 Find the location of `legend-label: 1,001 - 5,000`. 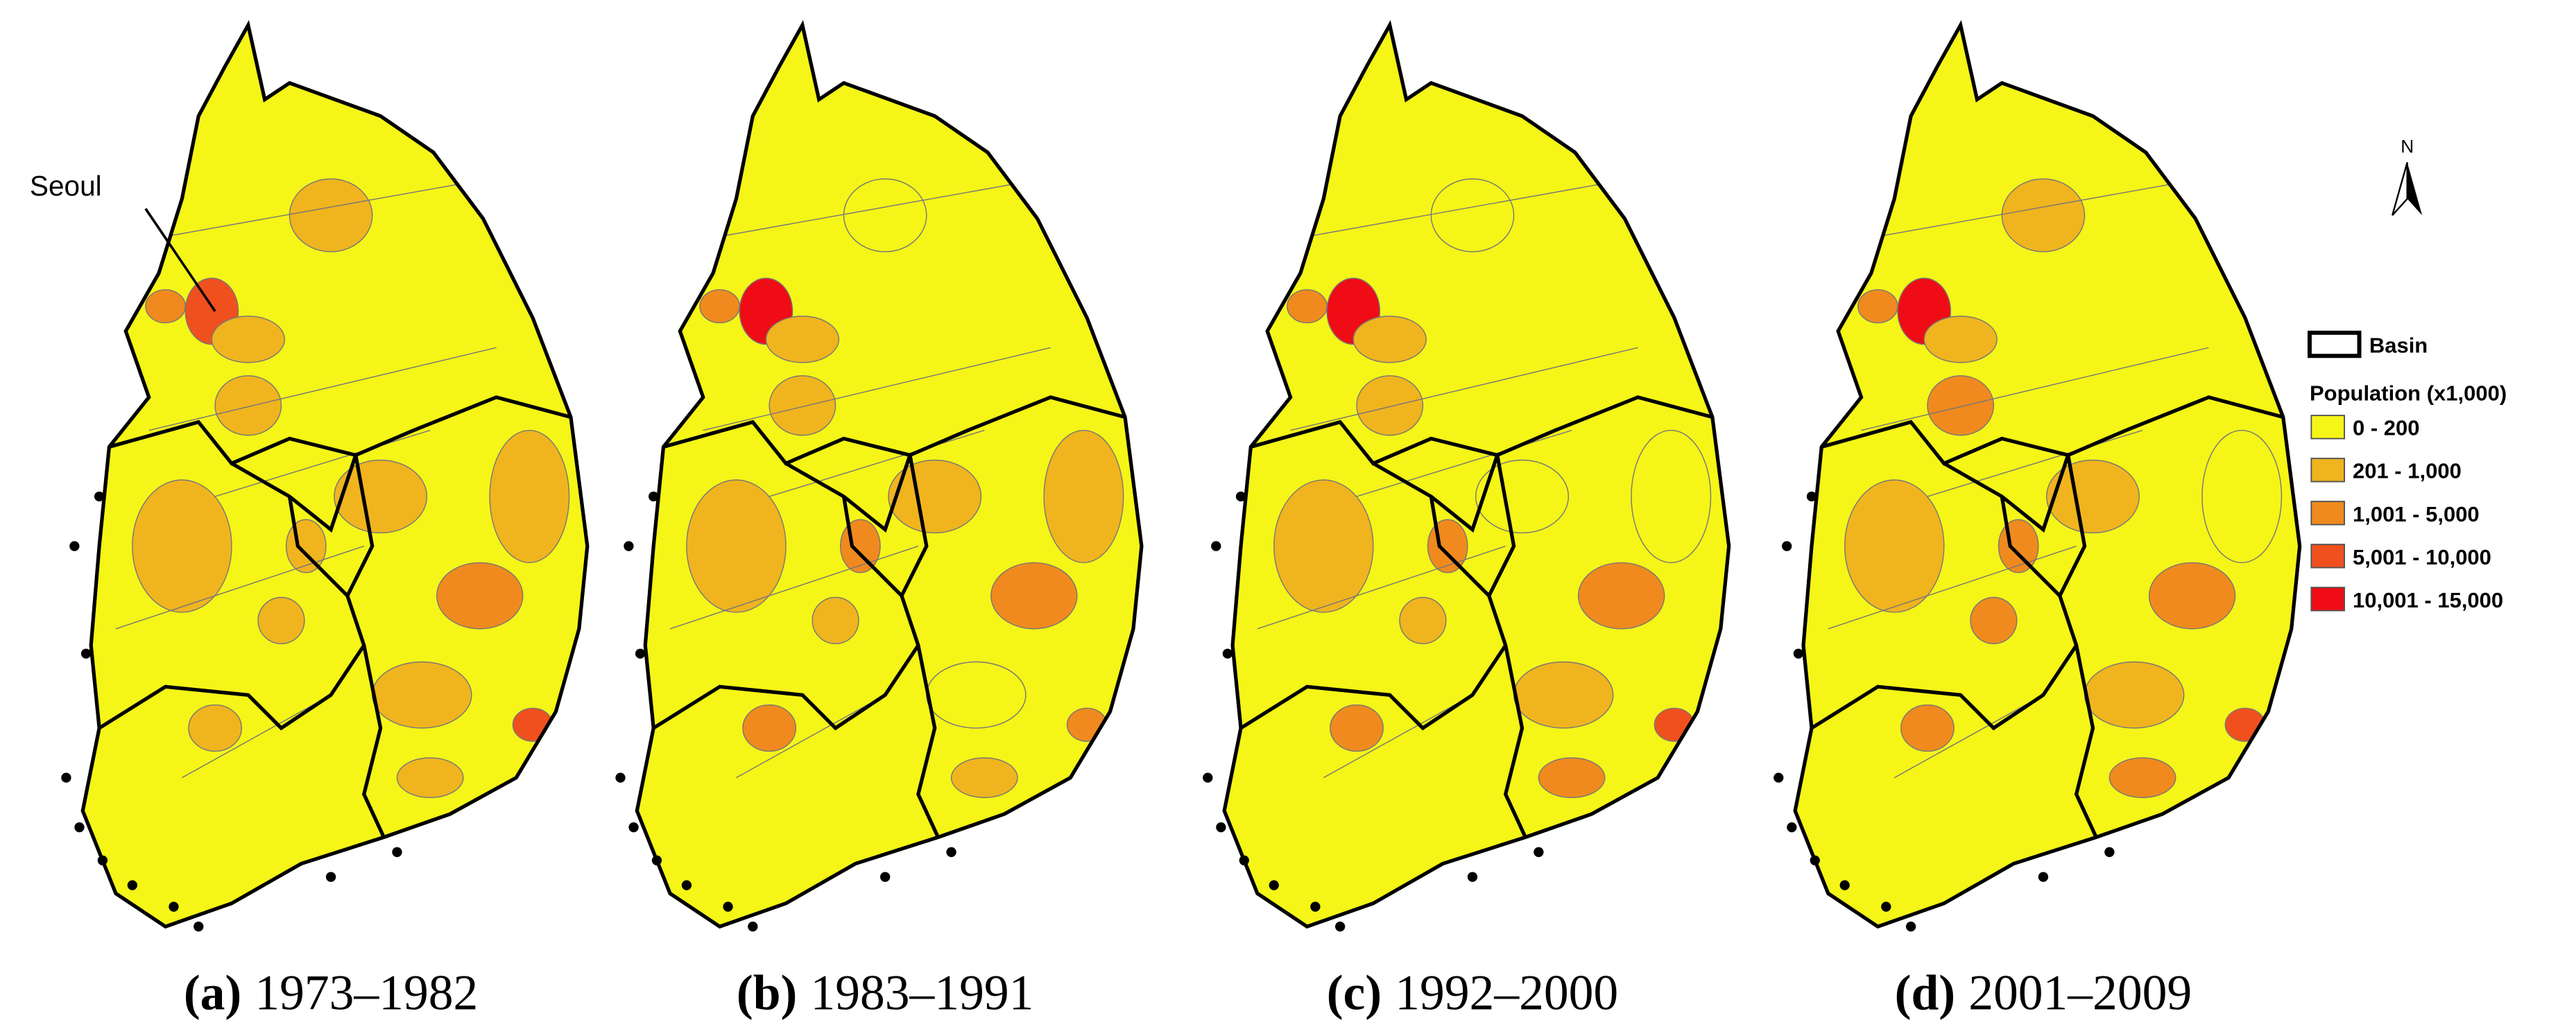

legend-label: 1,001 - 5,000 is located at coordinates (2416, 514).